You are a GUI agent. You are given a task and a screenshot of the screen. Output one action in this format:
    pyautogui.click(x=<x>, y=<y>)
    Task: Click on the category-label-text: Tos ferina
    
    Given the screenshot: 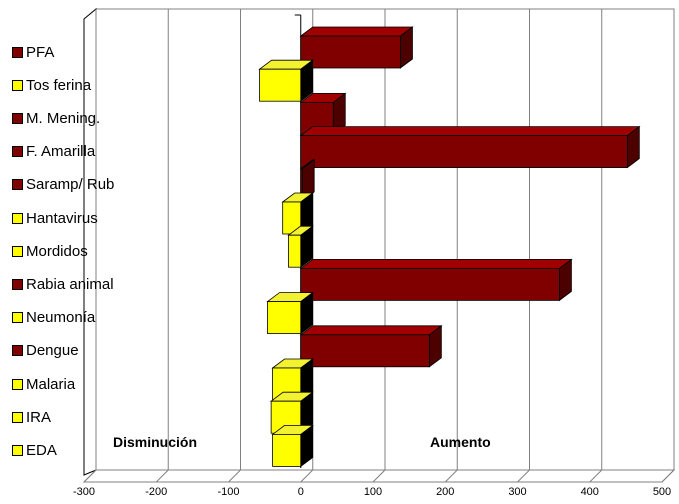 What is the action you would take?
    pyautogui.click(x=59, y=85)
    